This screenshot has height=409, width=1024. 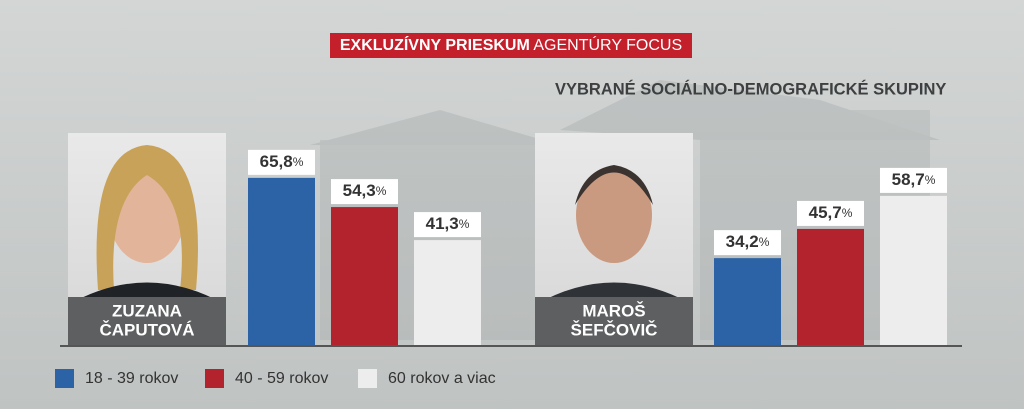 I want to click on chart-title: EXKLUZÍVNY PRIESKUM AGENTÚRY FOCUS, so click(x=511, y=44).